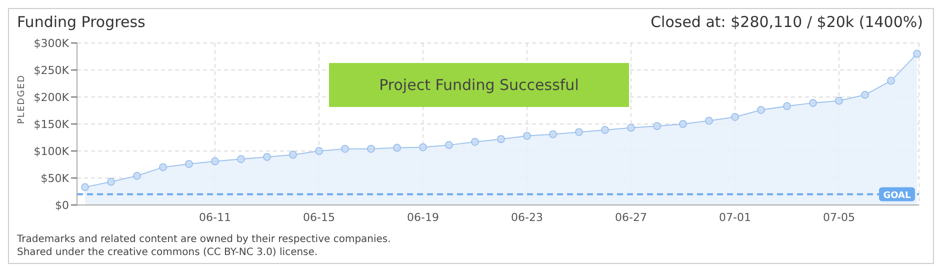 This screenshot has width=940, height=270. I want to click on x-tick-label: 07-01, so click(735, 217).